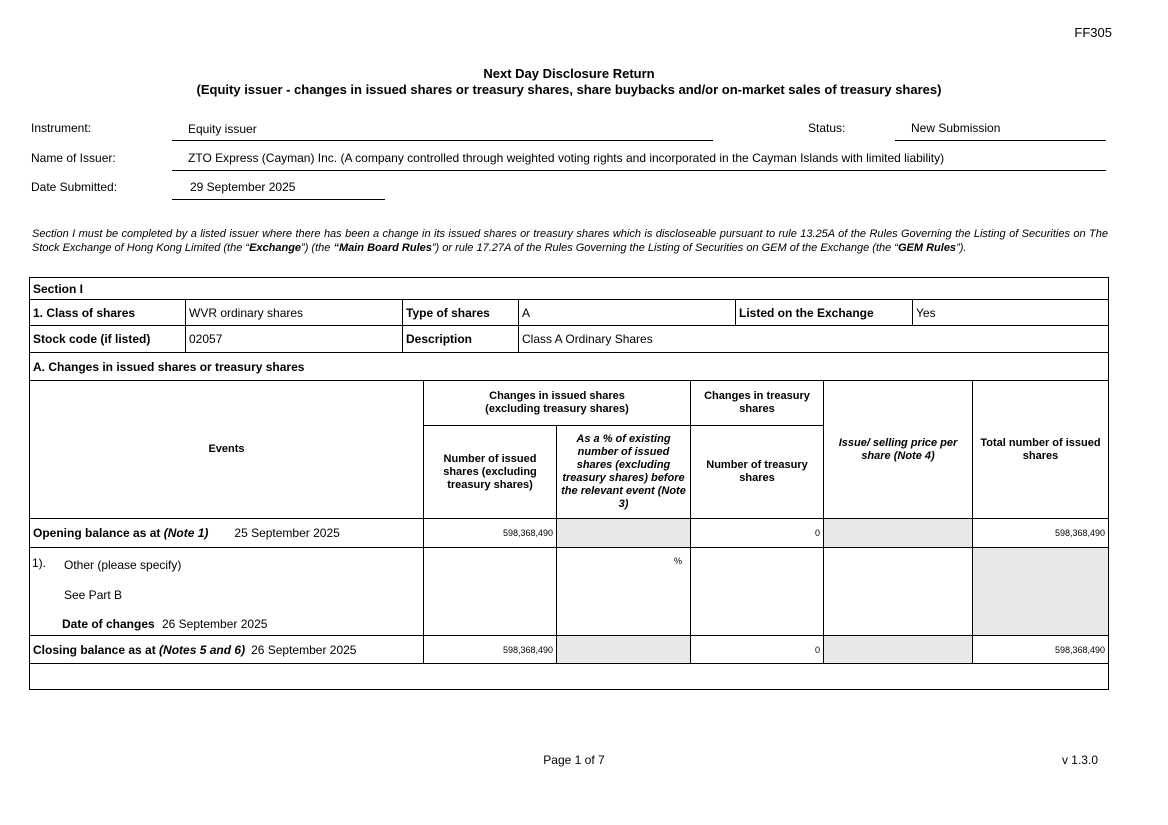 The image size is (1168, 825). What do you see at coordinates (61, 128) in the screenshot?
I see `instrument-label: Instrument:` at bounding box center [61, 128].